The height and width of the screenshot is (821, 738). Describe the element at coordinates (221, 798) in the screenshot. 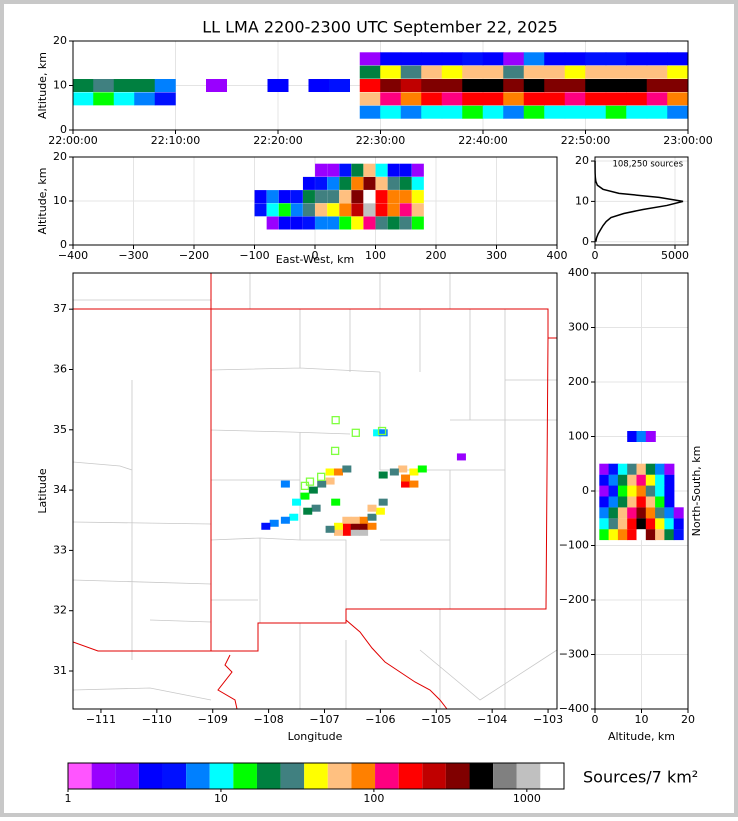

I see `colorbar-tick-label: 10` at that location.